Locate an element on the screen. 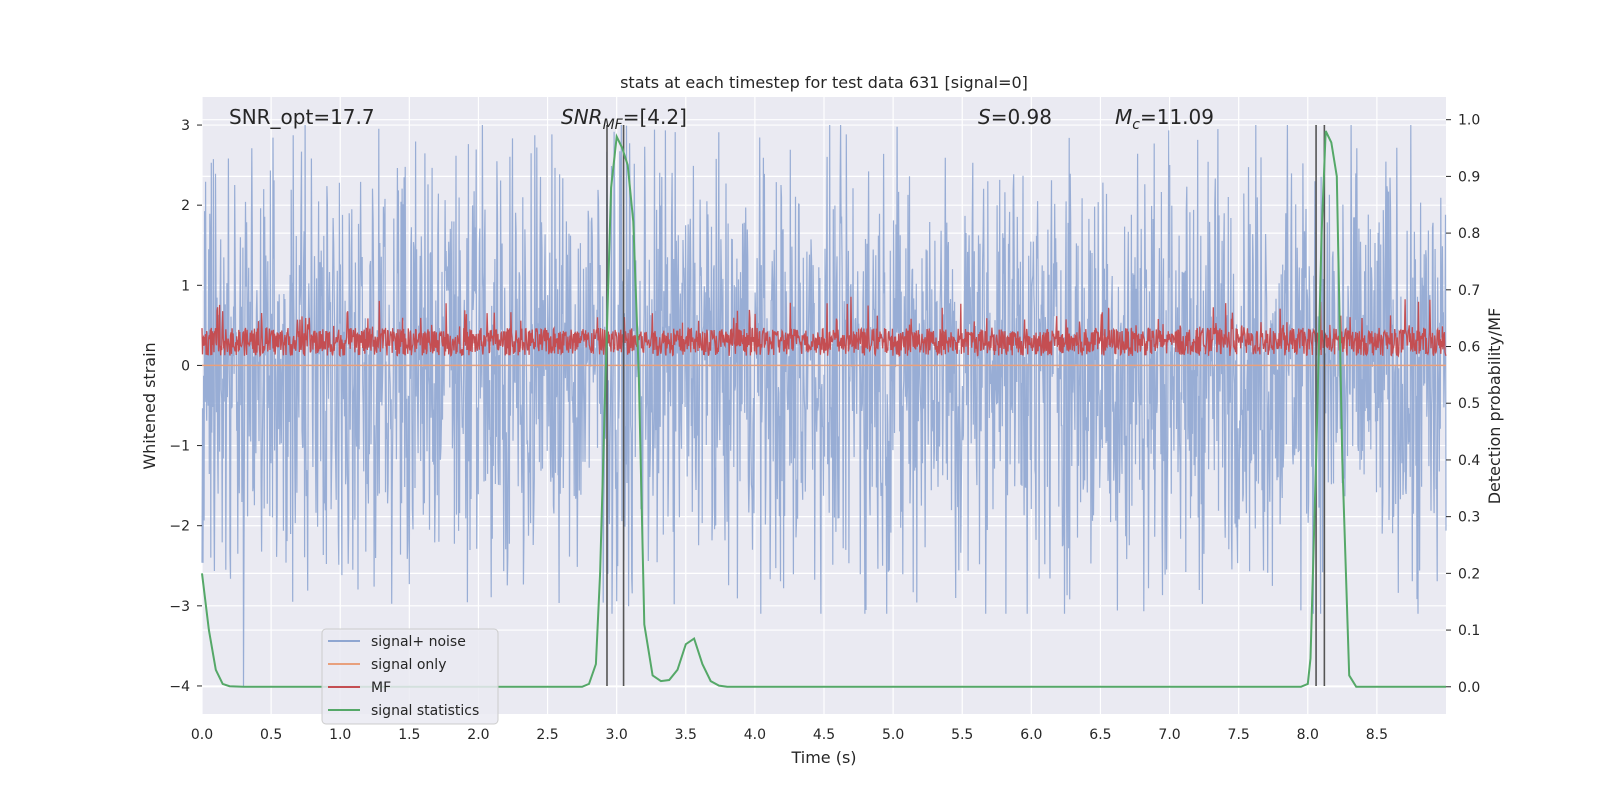 The width and height of the screenshot is (1600, 804). y-left-tick-label: −3 is located at coordinates (179, 607).